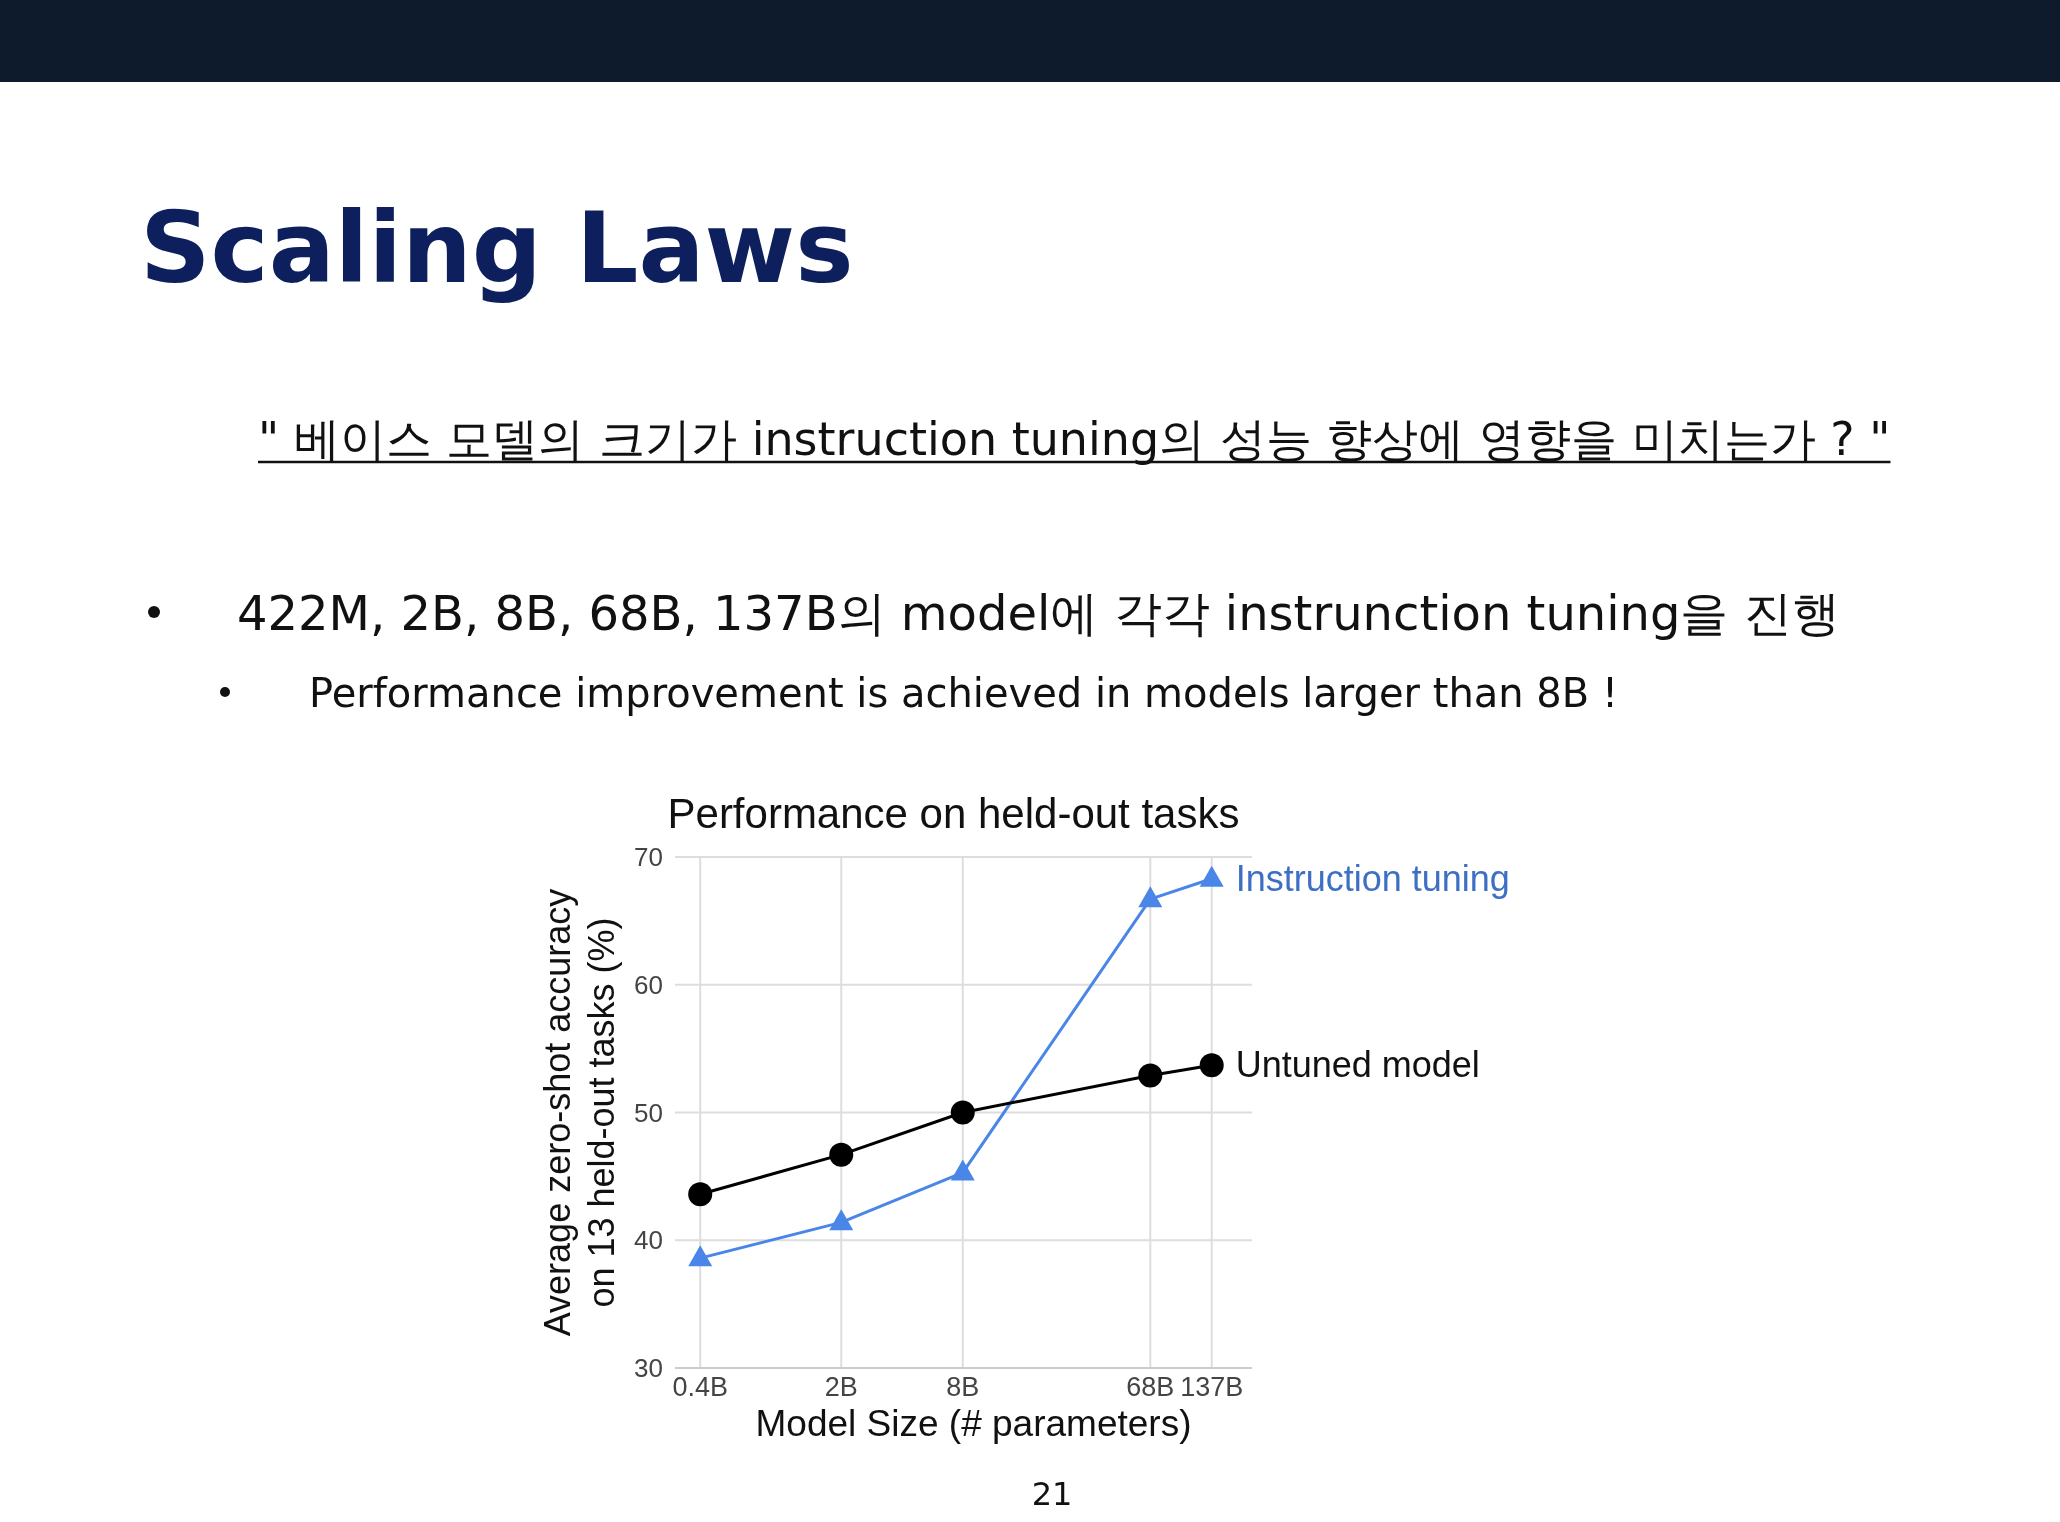  Describe the element at coordinates (1038, 613) in the screenshot. I see `text: 422M, 2B, 8B, 68B, 137B의 model에 각각 instrunction tuning을 진행` at that location.